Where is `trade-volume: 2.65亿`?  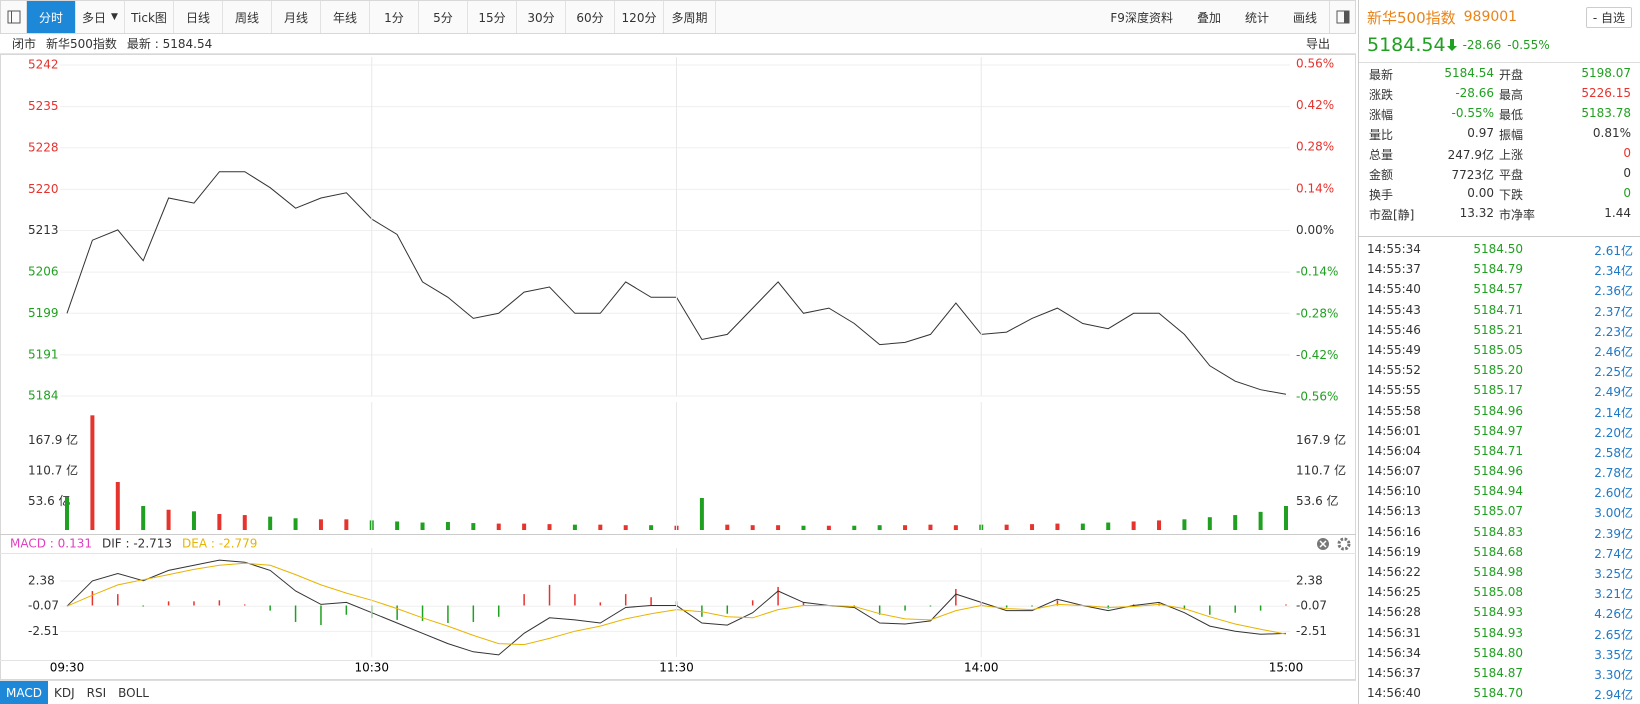 trade-volume: 2.65亿 is located at coordinates (1613, 634).